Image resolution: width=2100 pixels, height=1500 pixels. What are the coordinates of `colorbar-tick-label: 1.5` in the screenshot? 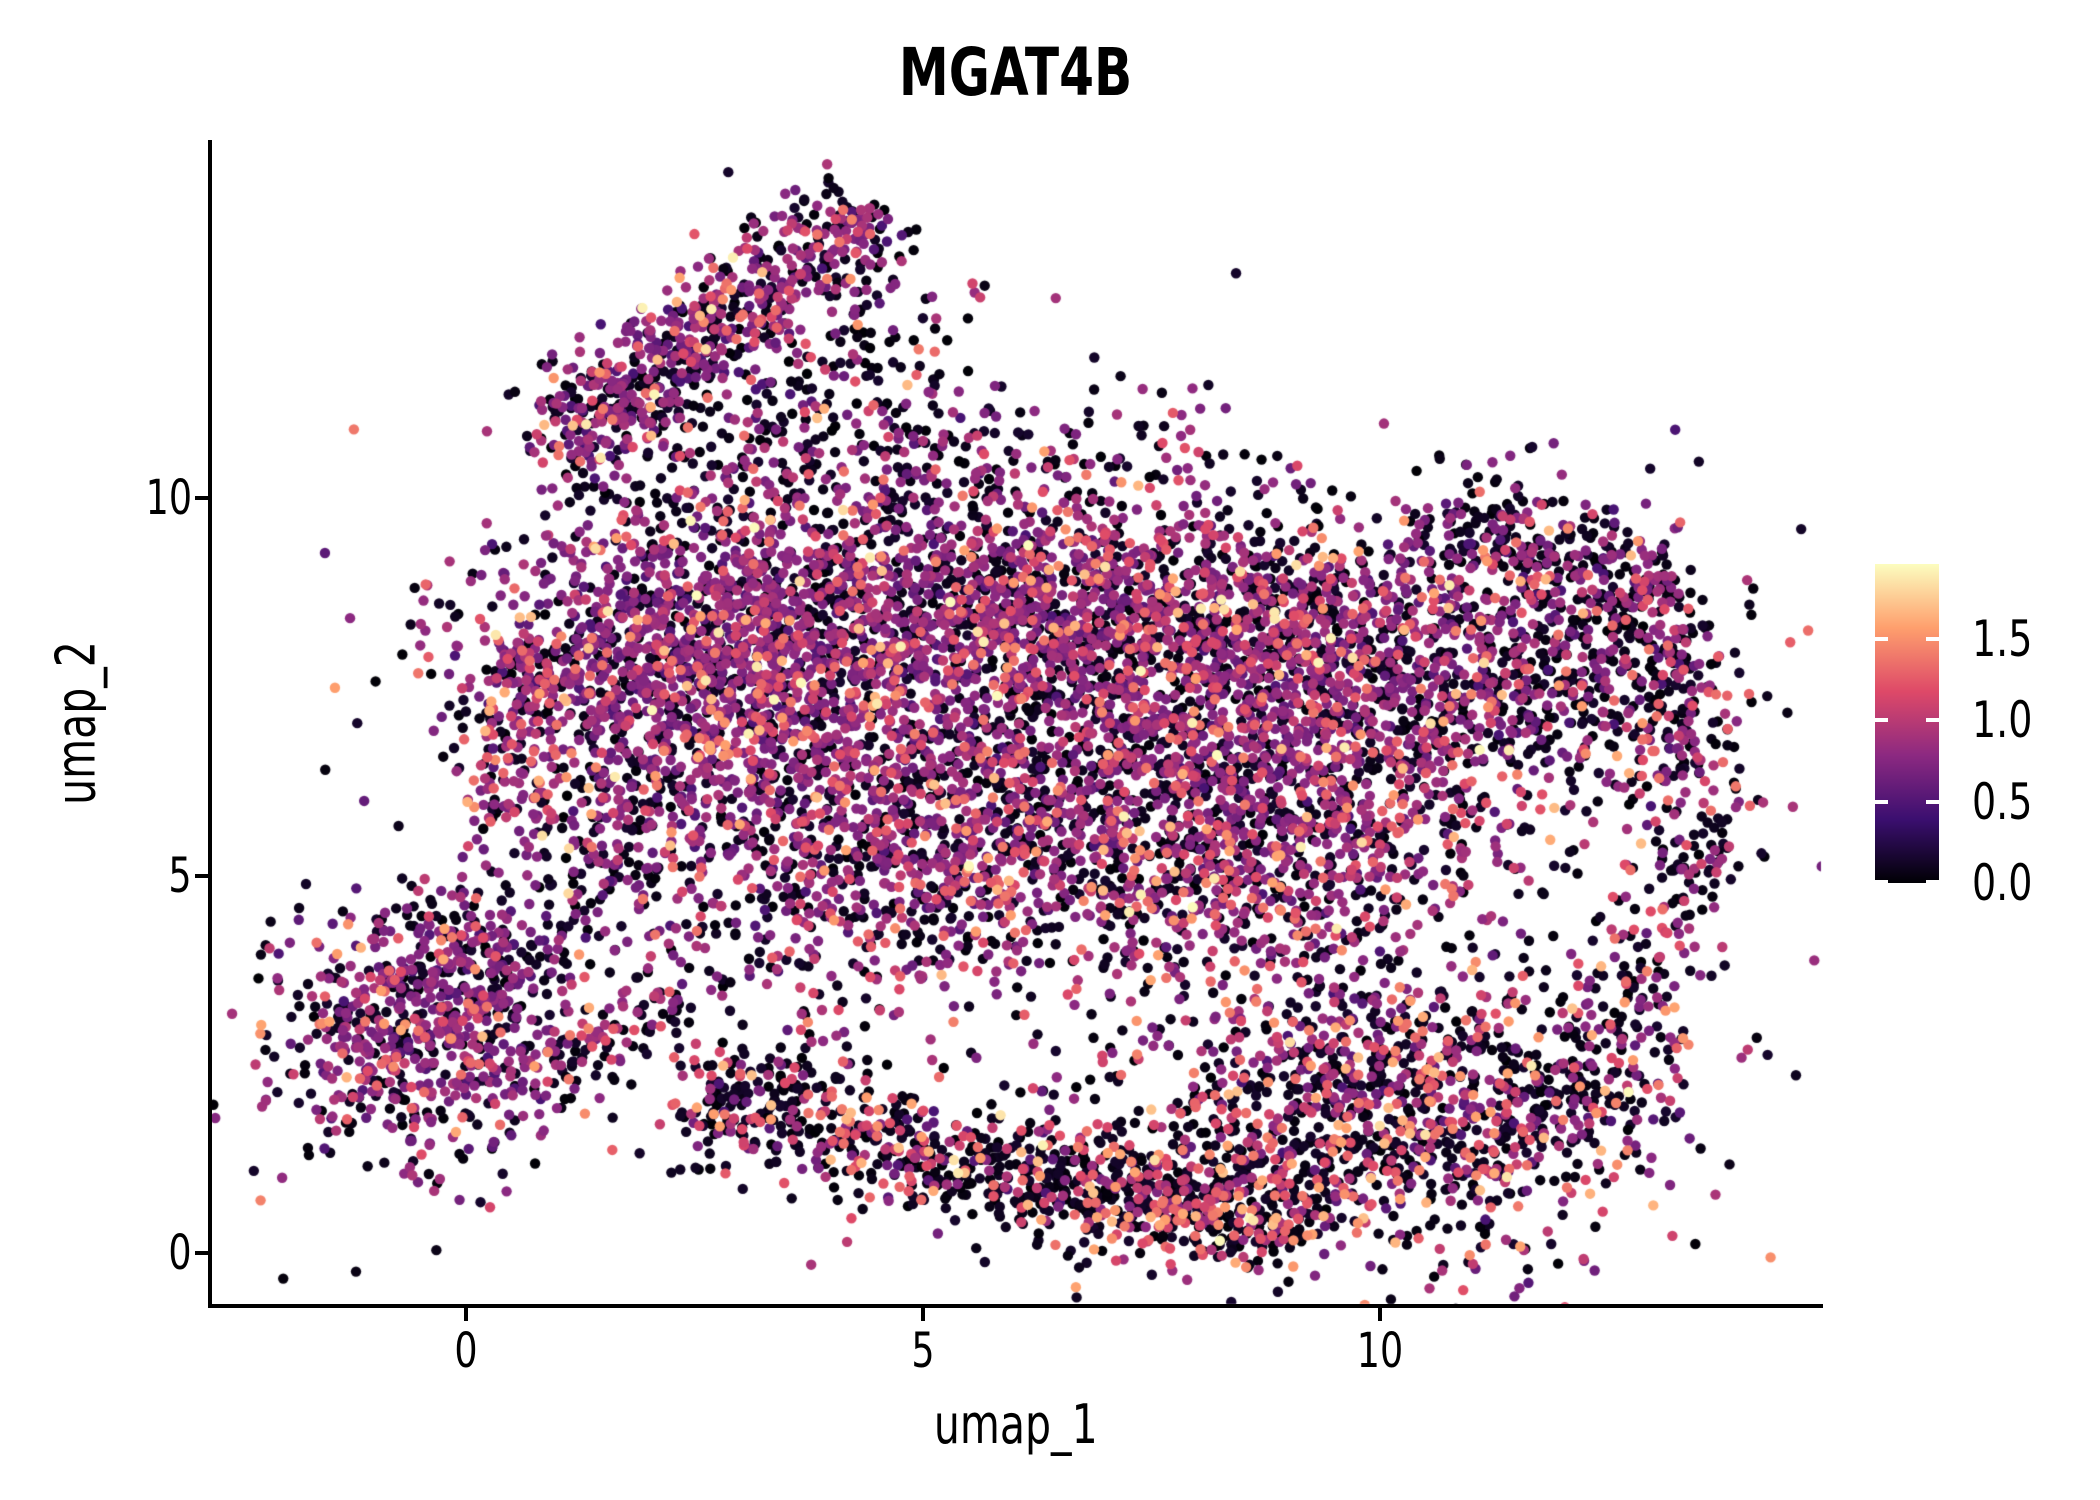 It's located at (2012, 639).